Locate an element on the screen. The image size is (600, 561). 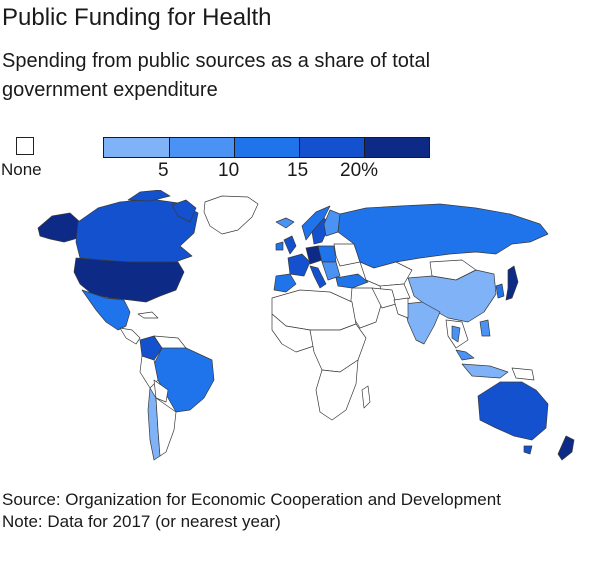
legend-none-swatch is located at coordinates (25, 146).